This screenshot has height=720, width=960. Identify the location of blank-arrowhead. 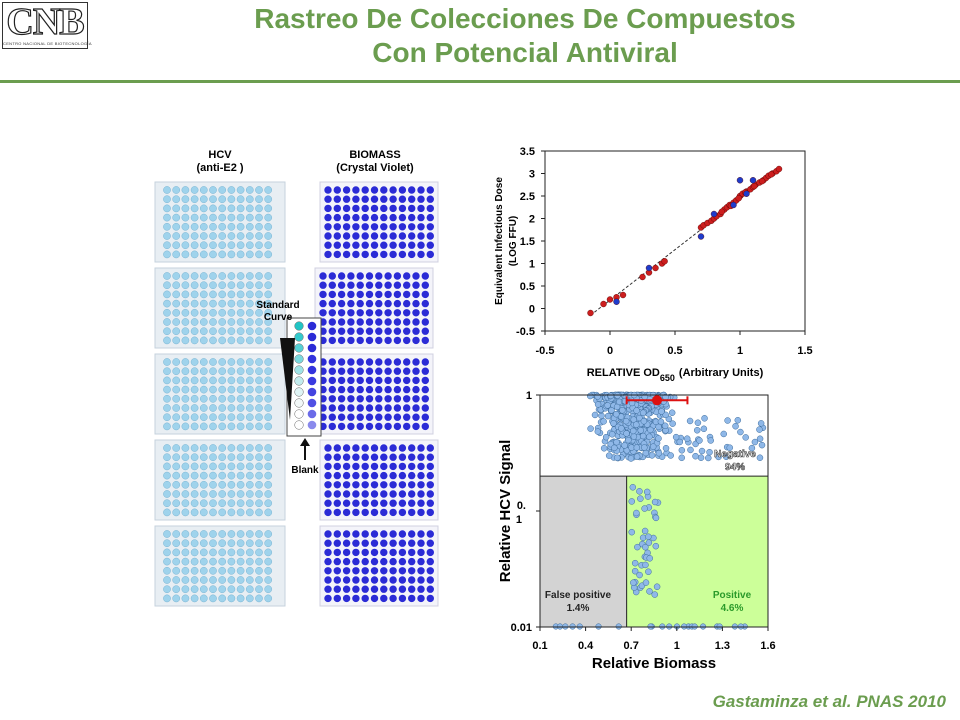
(305, 442).